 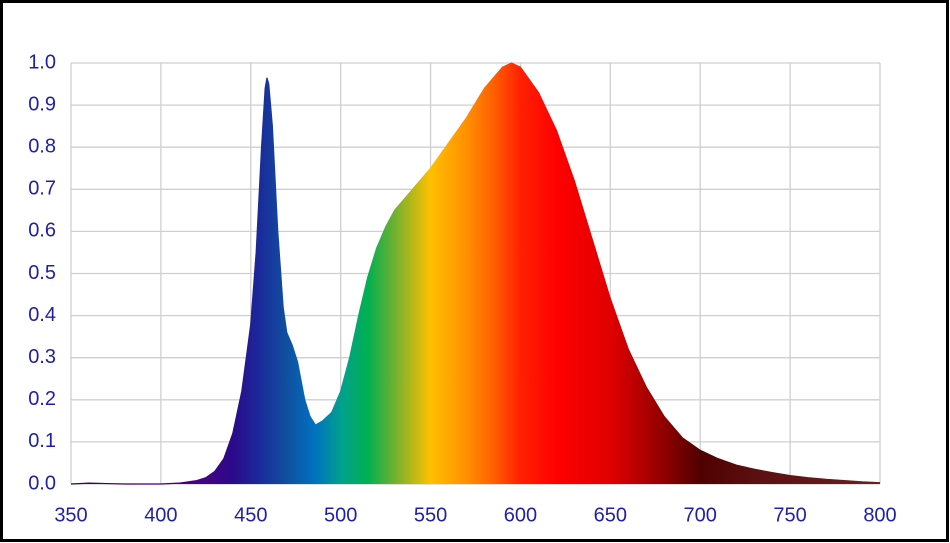 What do you see at coordinates (42, 357) in the screenshot?
I see `y-tick-label: 0.3` at bounding box center [42, 357].